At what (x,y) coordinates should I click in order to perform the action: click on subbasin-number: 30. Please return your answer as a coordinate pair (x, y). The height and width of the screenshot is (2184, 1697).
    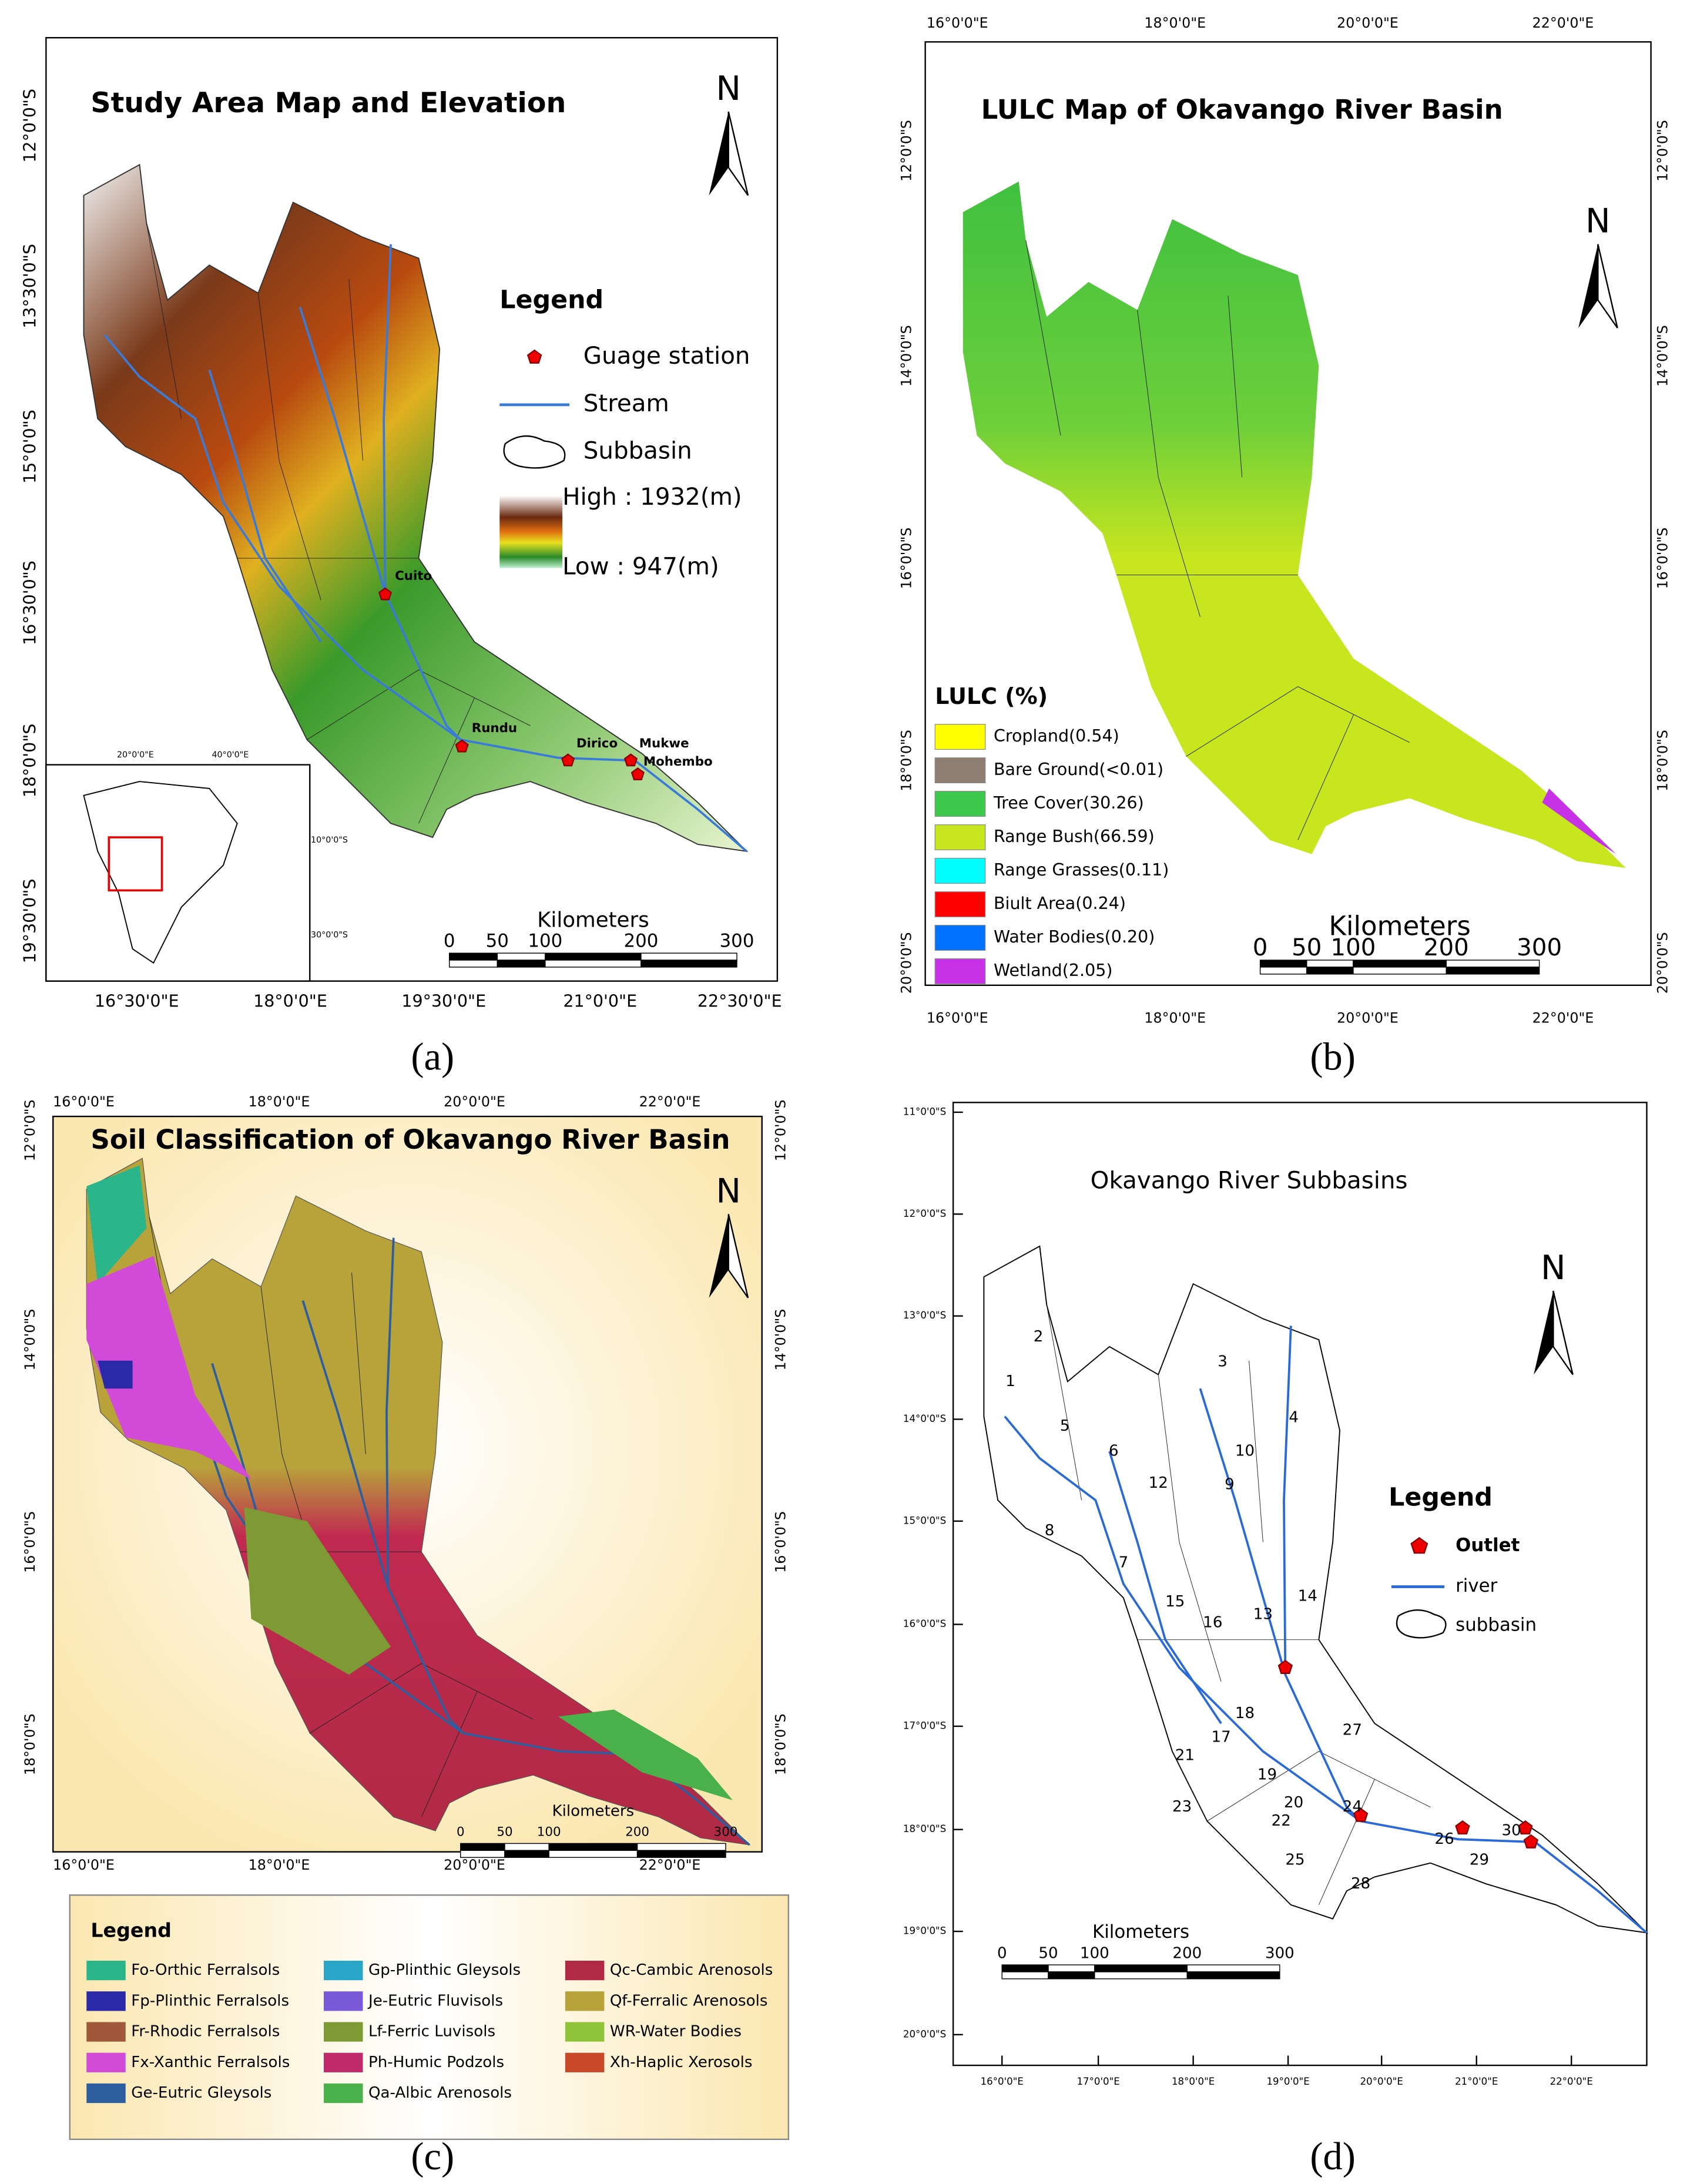
    Looking at the image, I should click on (1512, 1831).